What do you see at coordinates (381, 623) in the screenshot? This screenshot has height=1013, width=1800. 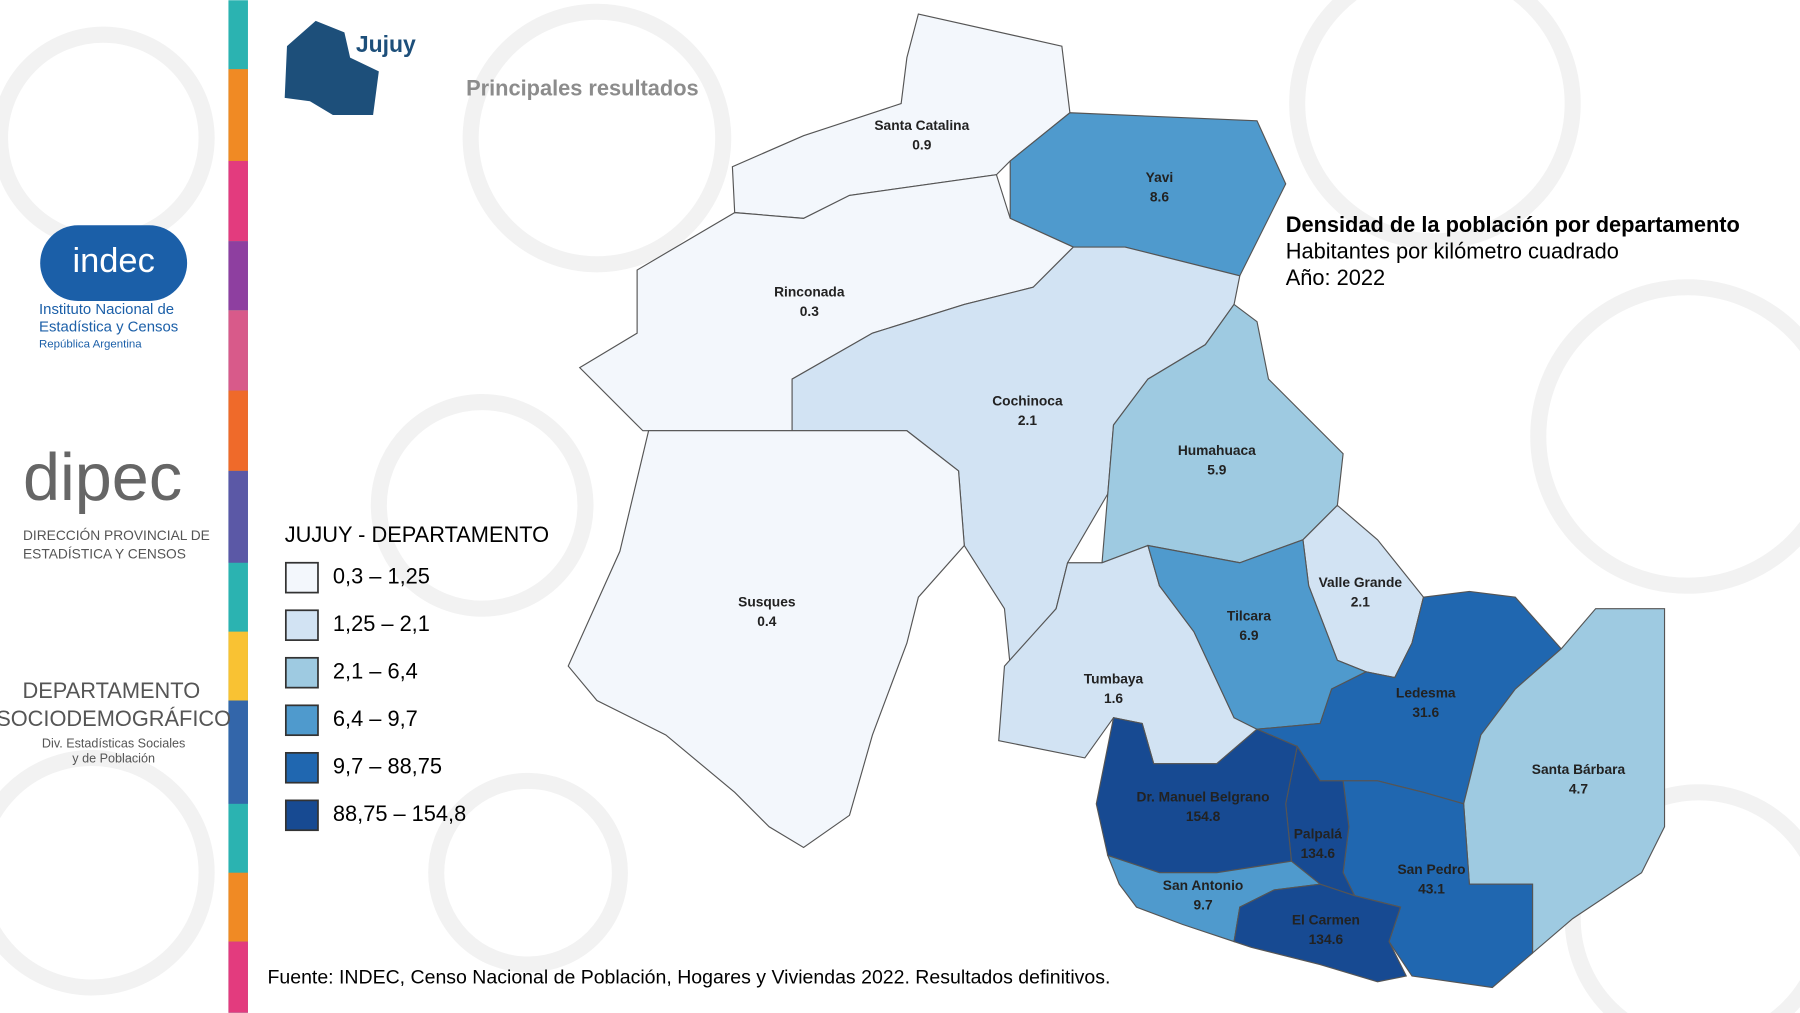 I see `legend-label: 1,25 – 2,1` at bounding box center [381, 623].